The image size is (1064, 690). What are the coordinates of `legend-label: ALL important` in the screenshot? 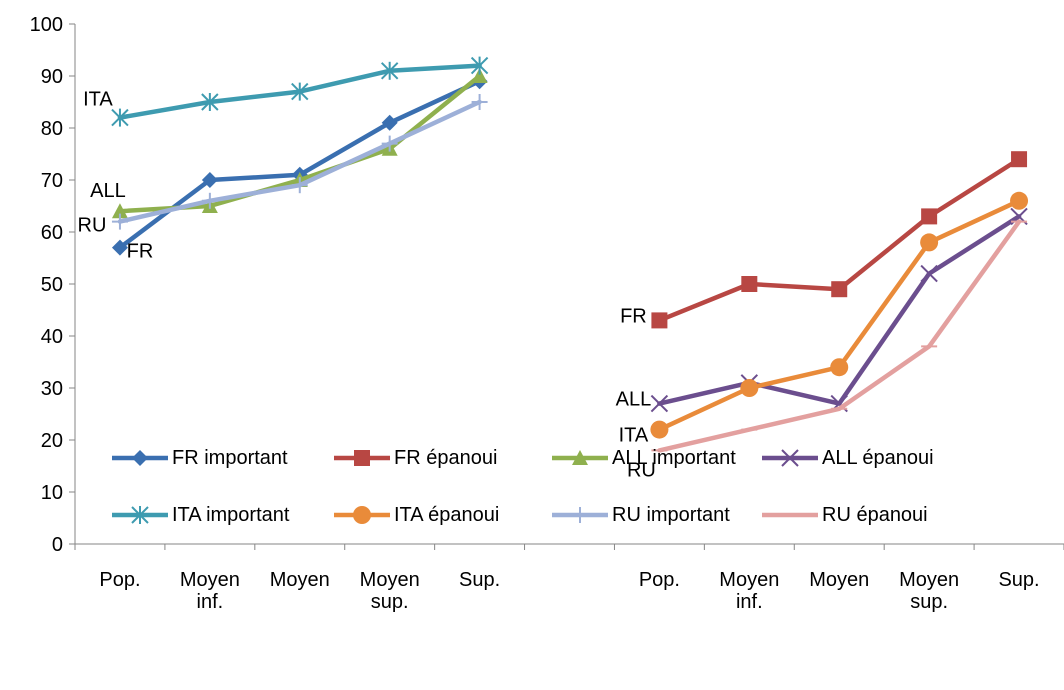 It's located at (674, 457).